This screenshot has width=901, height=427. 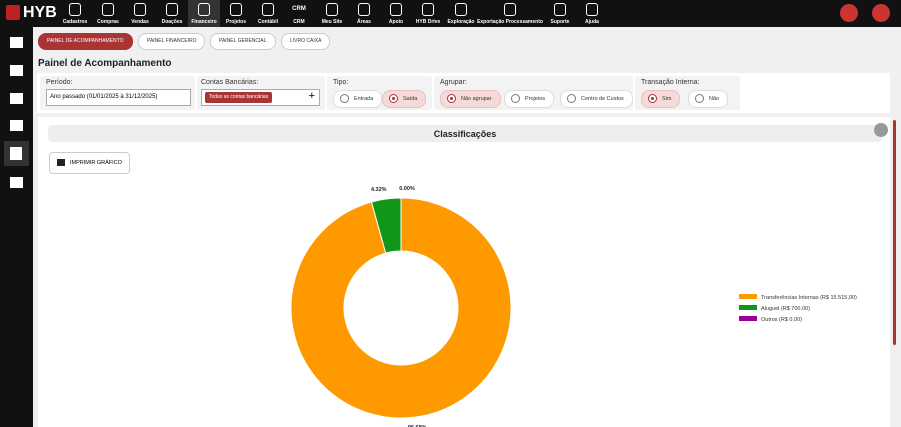 I want to click on menu-item: Áreas, so click(x=364, y=13).